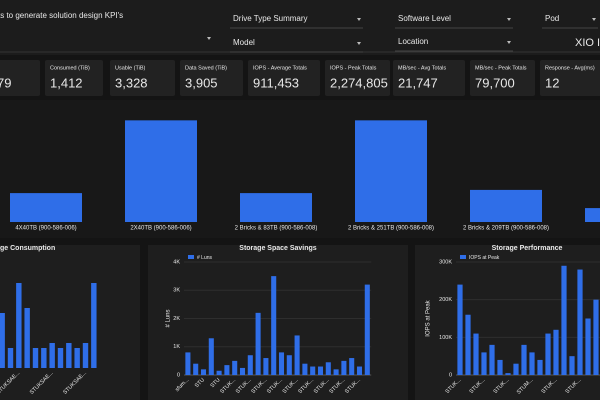  What do you see at coordinates (160, 229) in the screenshot?
I see `x-tick-label: 2X40TB (900-586-006)` at bounding box center [160, 229].